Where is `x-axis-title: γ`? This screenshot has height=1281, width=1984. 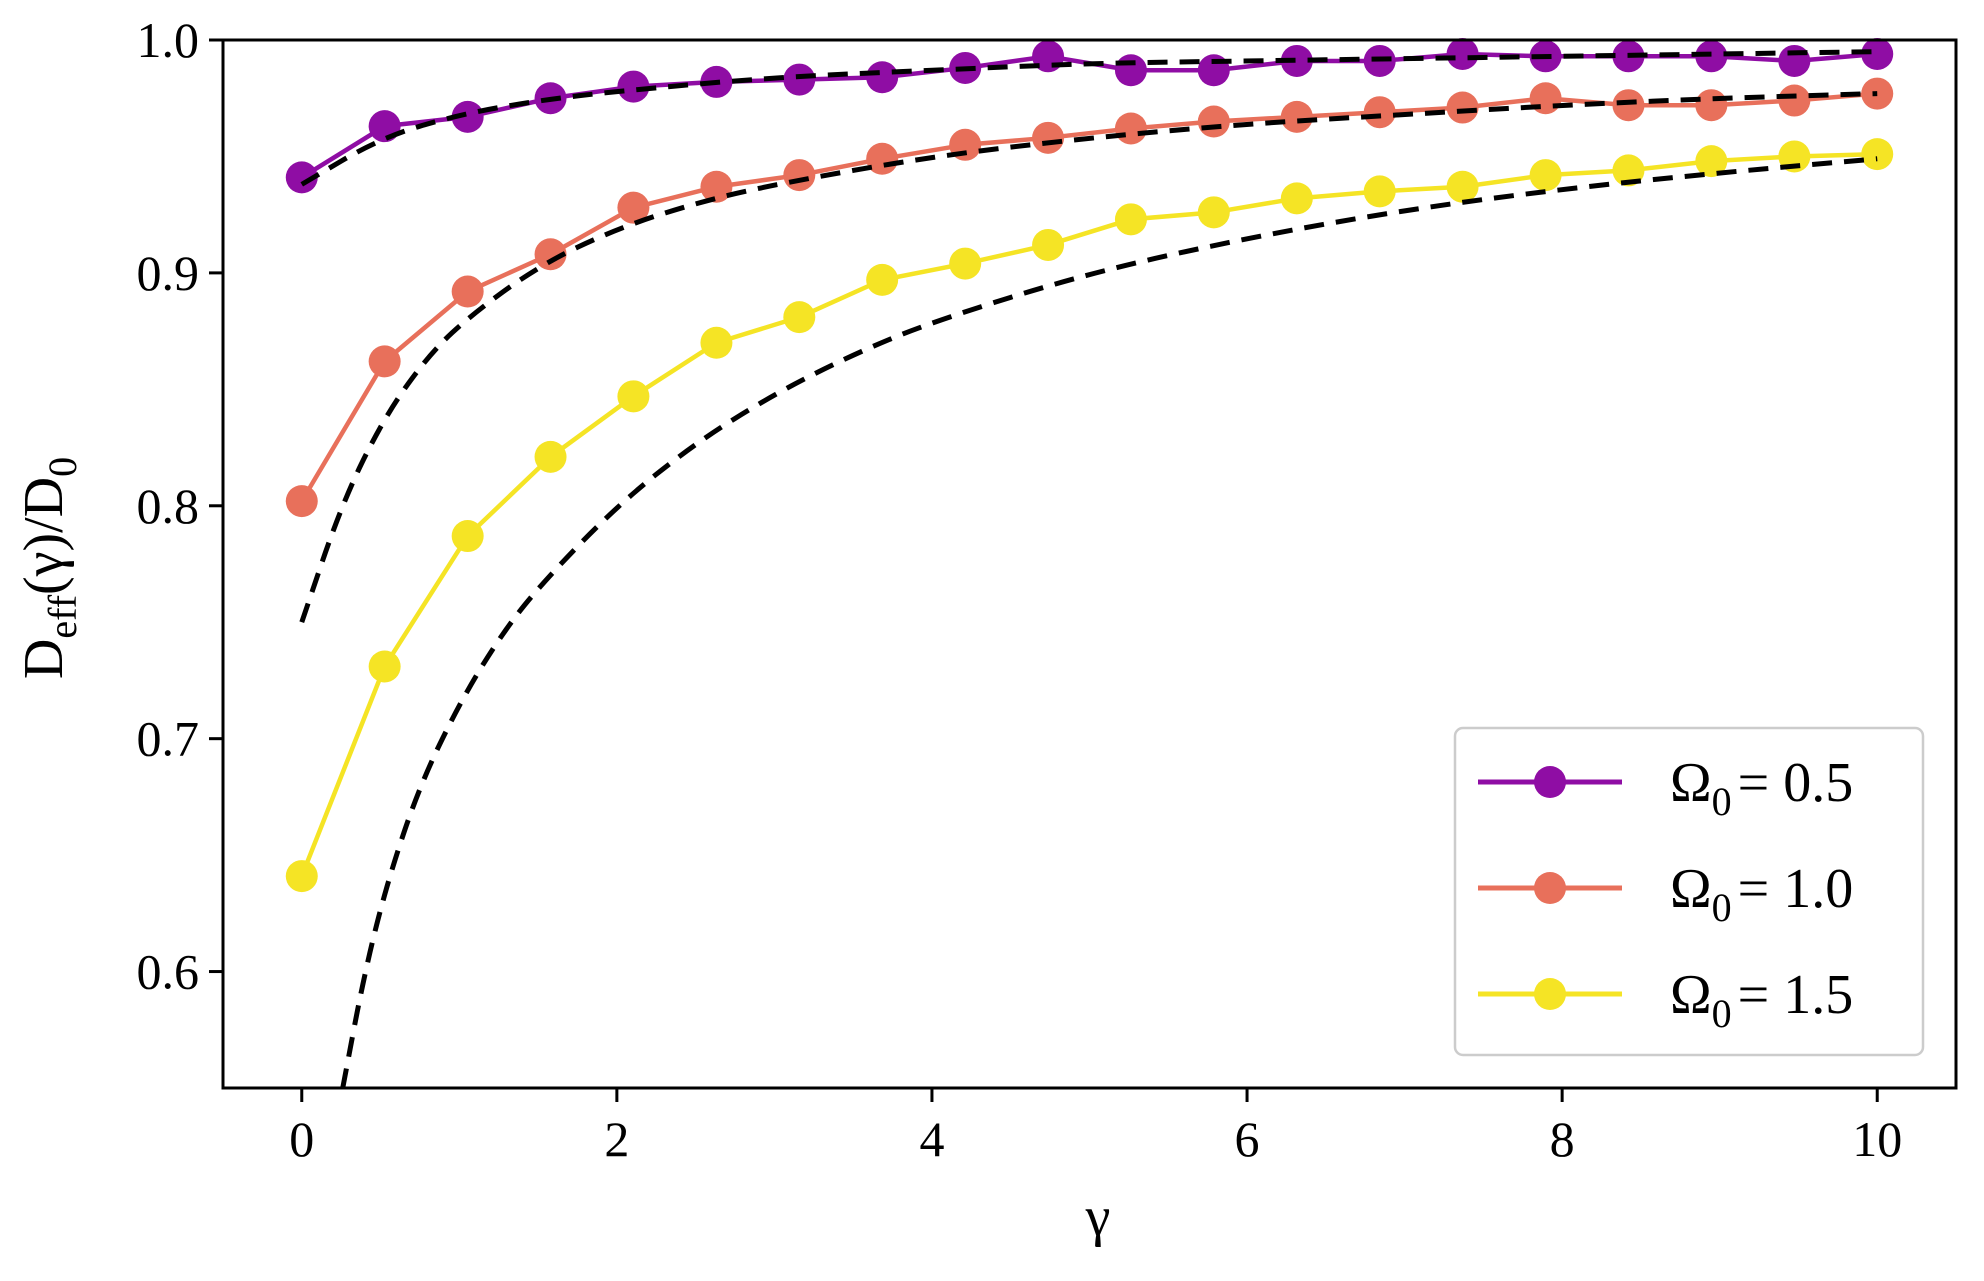 x-axis-title: γ is located at coordinates (1098, 1217).